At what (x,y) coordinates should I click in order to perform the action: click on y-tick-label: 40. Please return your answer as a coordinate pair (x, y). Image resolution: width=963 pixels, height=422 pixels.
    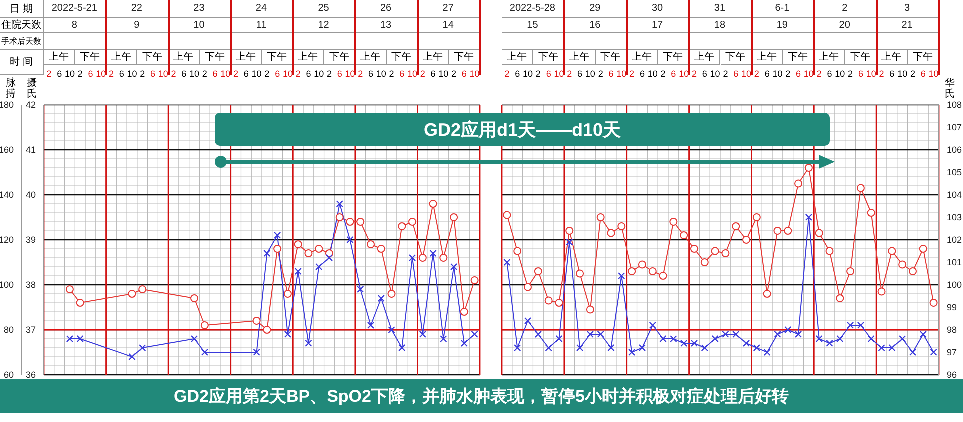
    Looking at the image, I should click on (31, 195).